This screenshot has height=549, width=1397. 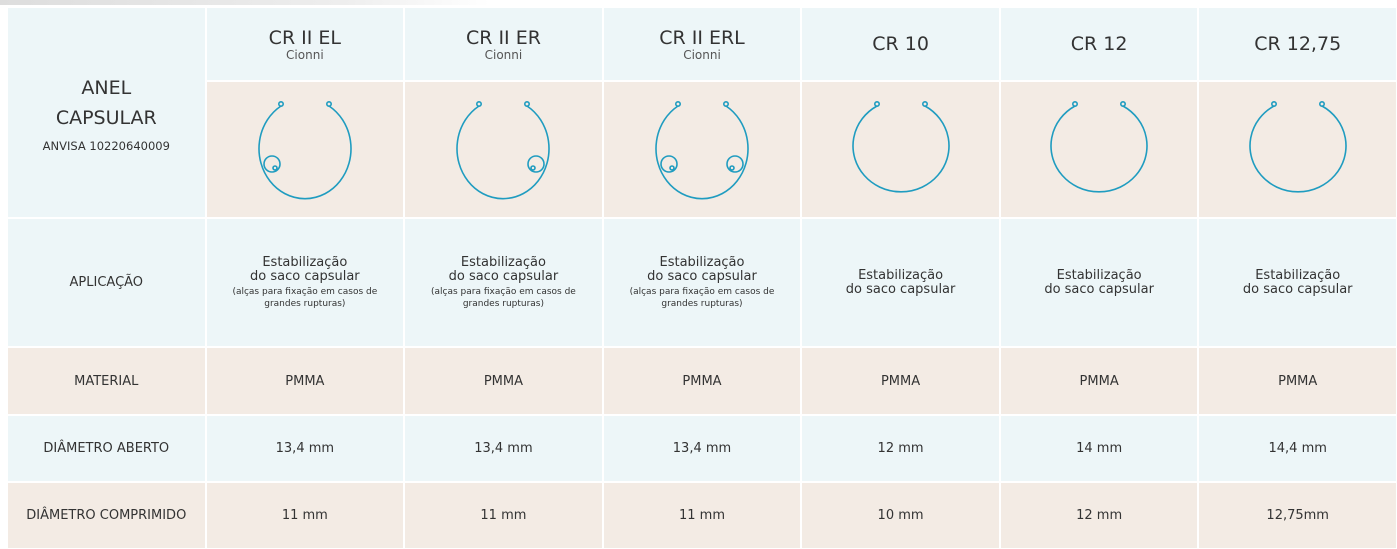 What do you see at coordinates (106, 515) in the screenshot?
I see `row-label: DIÂMETRO COMPRIMIDO` at bounding box center [106, 515].